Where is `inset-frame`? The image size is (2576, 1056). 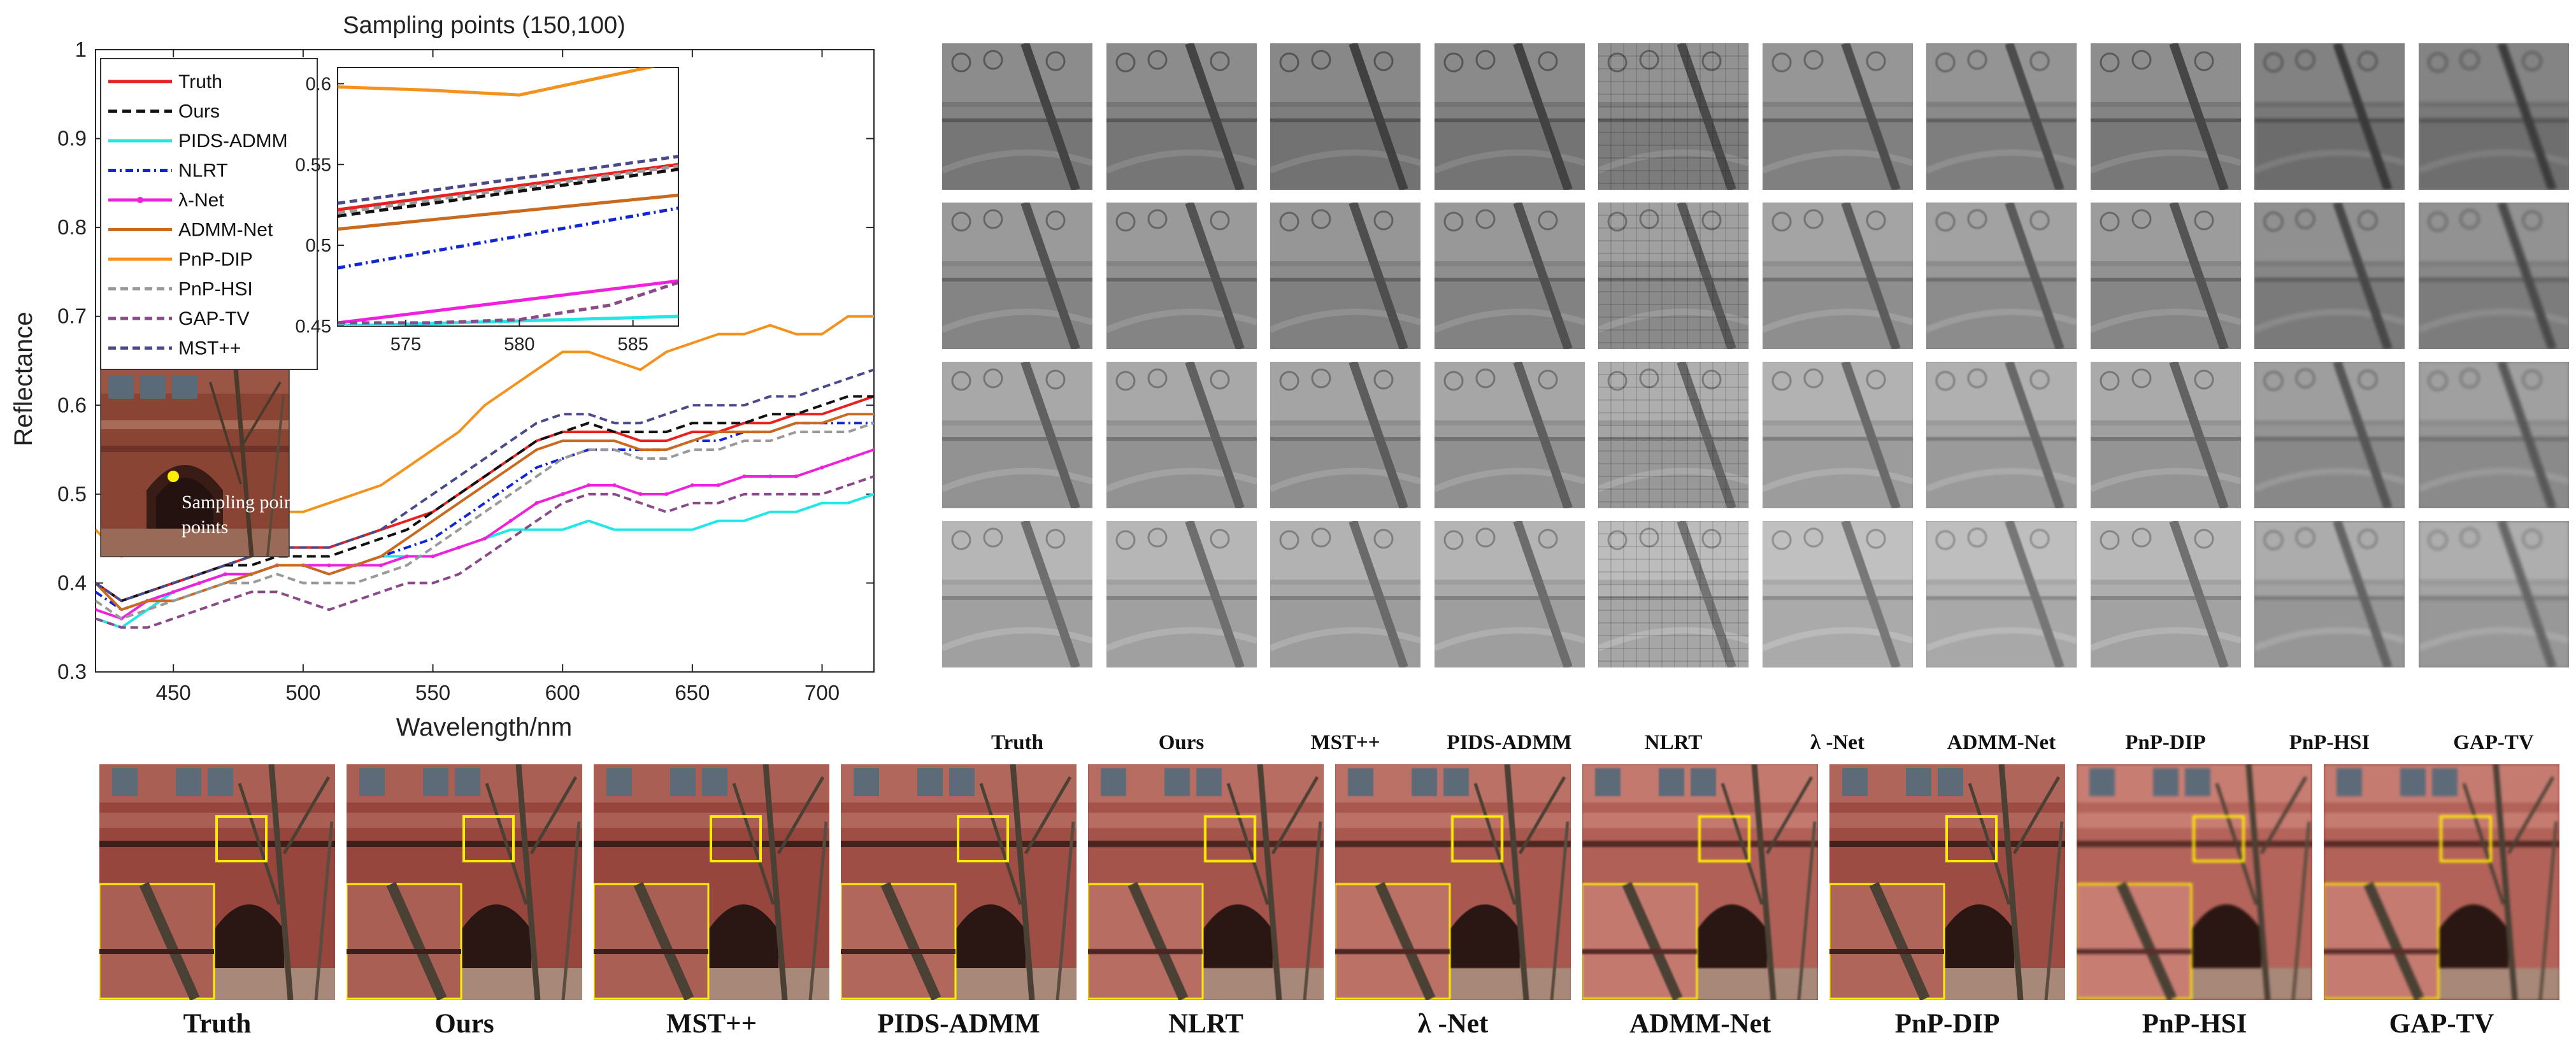 inset-frame is located at coordinates (508, 197).